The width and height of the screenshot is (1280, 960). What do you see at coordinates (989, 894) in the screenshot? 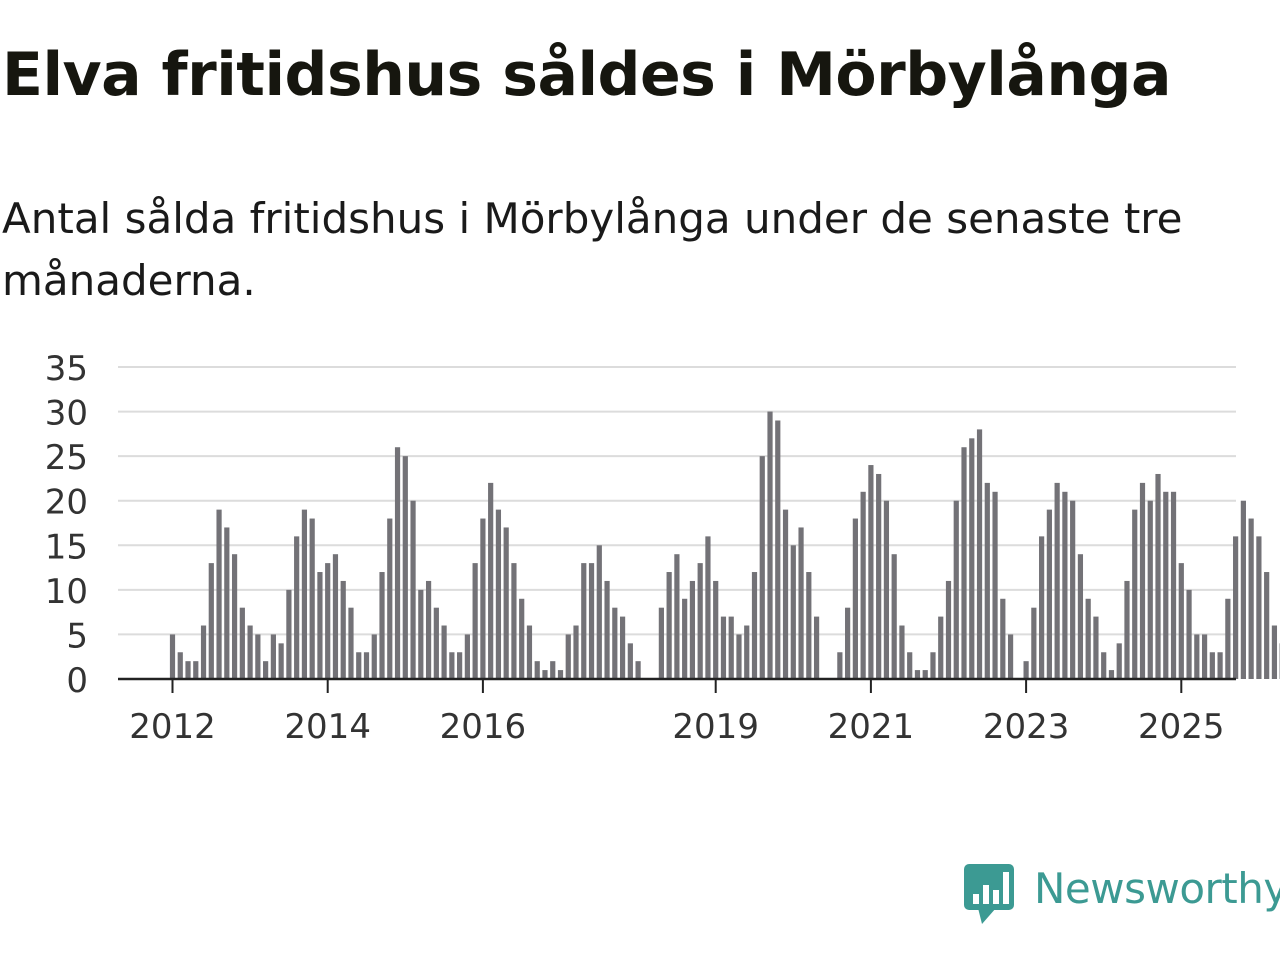
I see `newsworthy-logo-icon` at bounding box center [989, 894].